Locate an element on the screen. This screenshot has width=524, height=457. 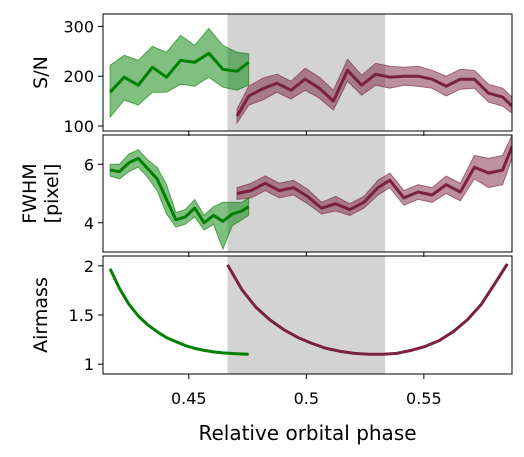
airmass-ytick-label: 1 is located at coordinates (89, 364).